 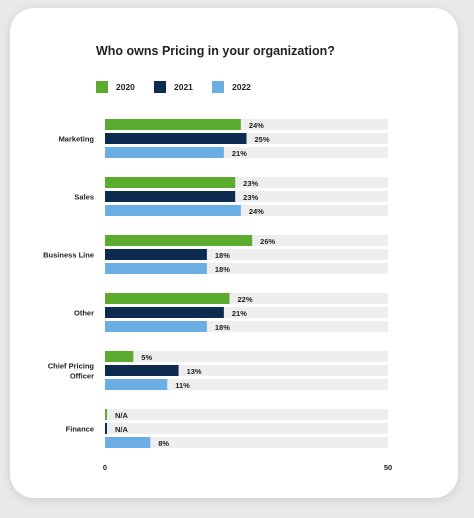 What do you see at coordinates (136, 384) in the screenshot?
I see `bar-chief-pricing-officer-2022` at bounding box center [136, 384].